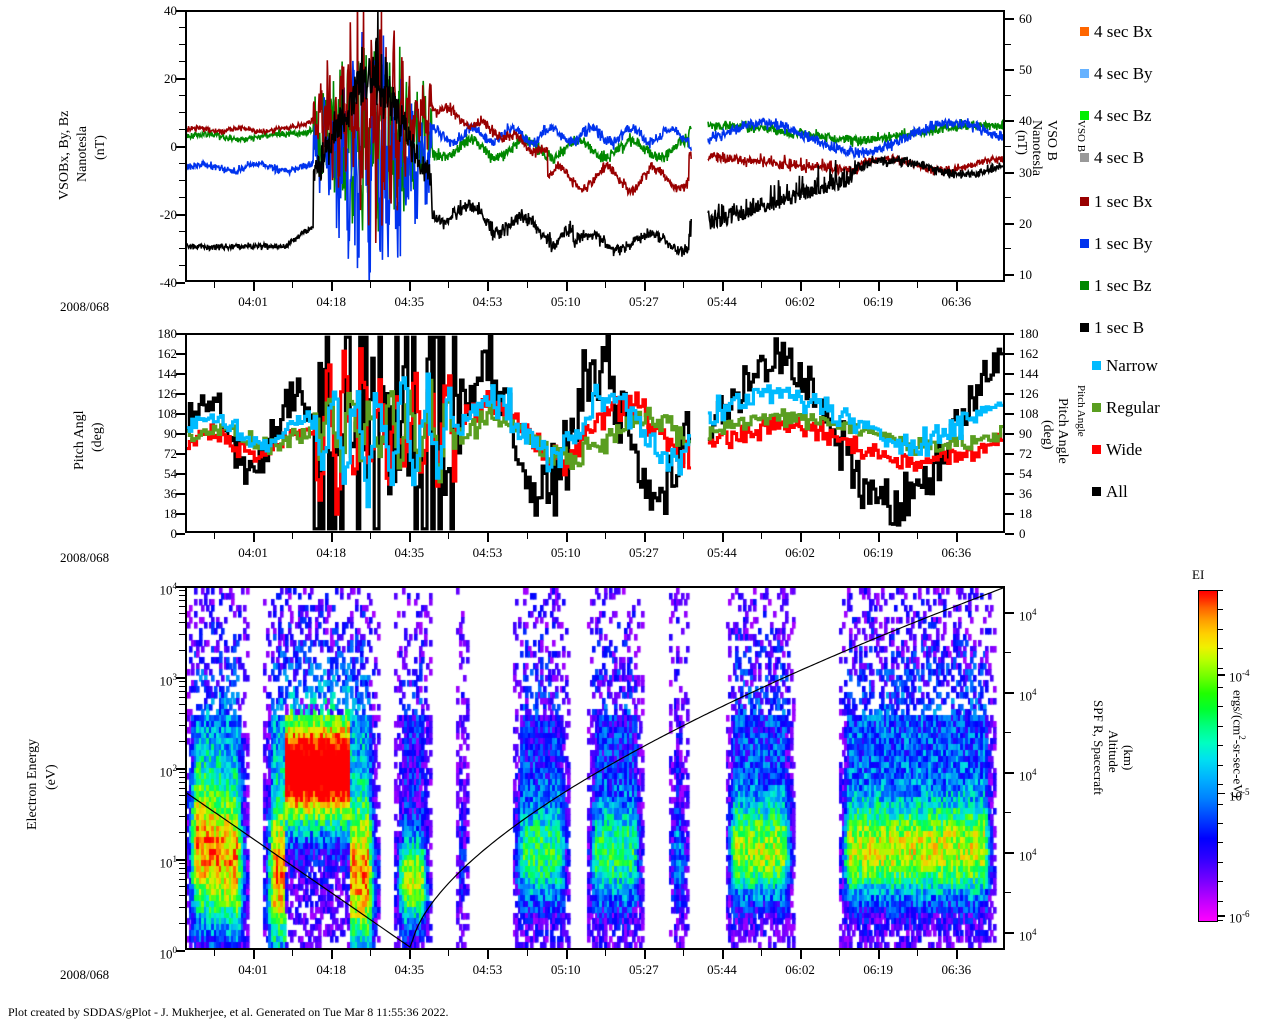  I want to click on legend-item-wide: Wide, so click(1117, 449).